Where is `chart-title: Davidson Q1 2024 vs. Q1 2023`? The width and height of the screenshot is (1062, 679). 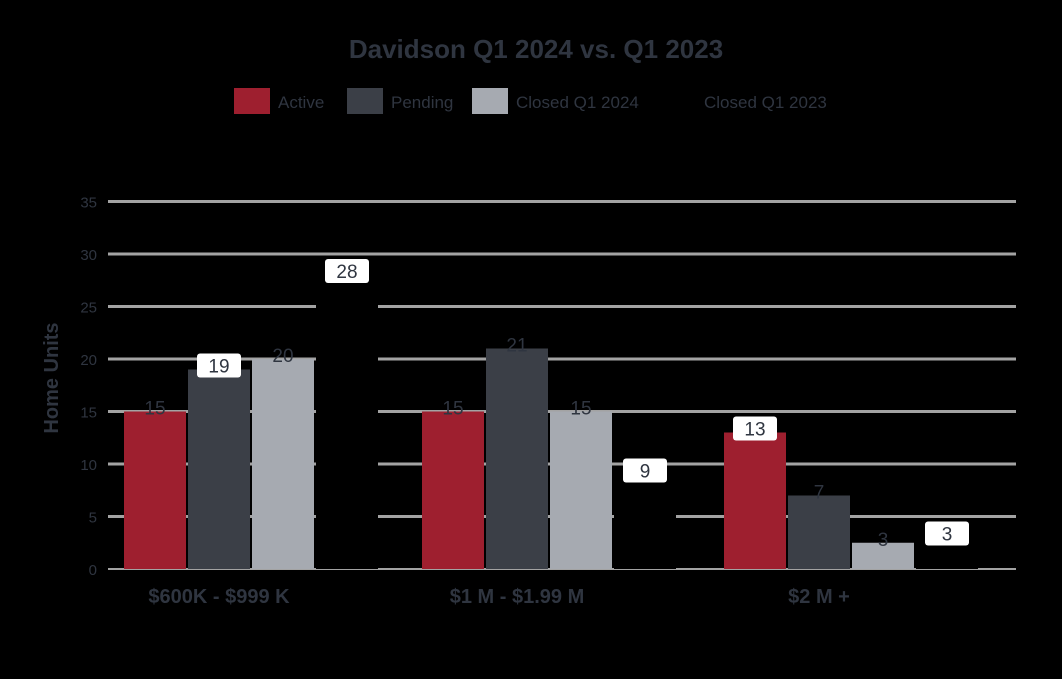 chart-title: Davidson Q1 2024 vs. Q1 2023 is located at coordinates (536, 49).